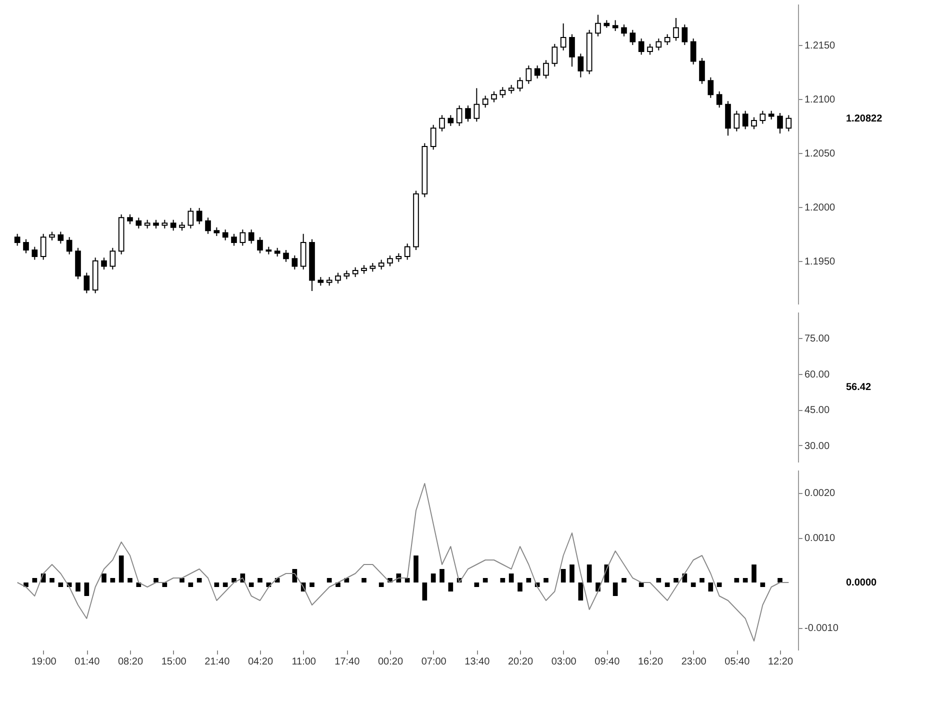 The width and height of the screenshot is (925, 727). Describe the element at coordinates (261, 662) in the screenshot. I see `x-tick-label: 04:20` at that location.